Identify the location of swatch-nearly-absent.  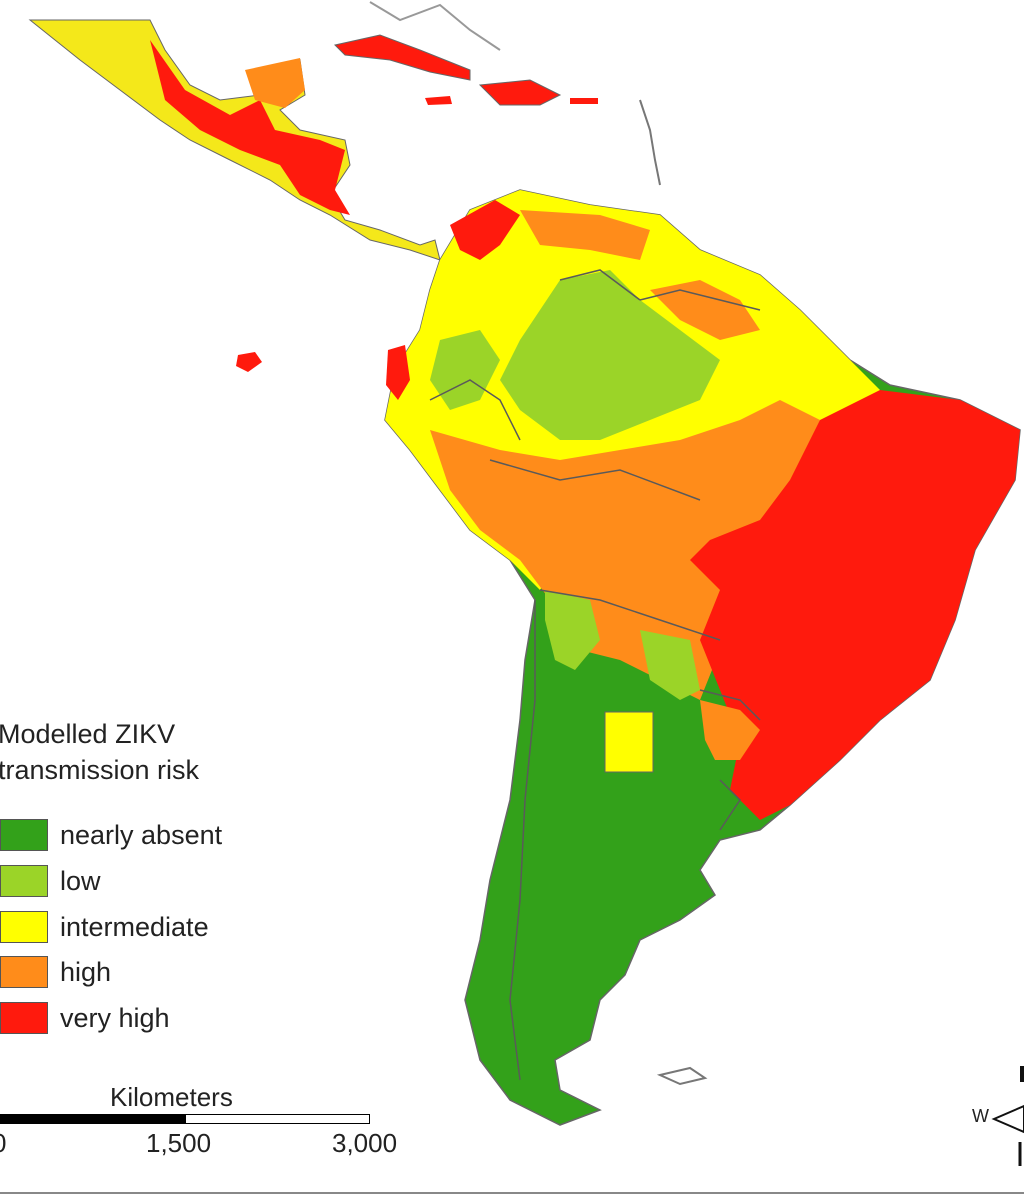
(24, 835).